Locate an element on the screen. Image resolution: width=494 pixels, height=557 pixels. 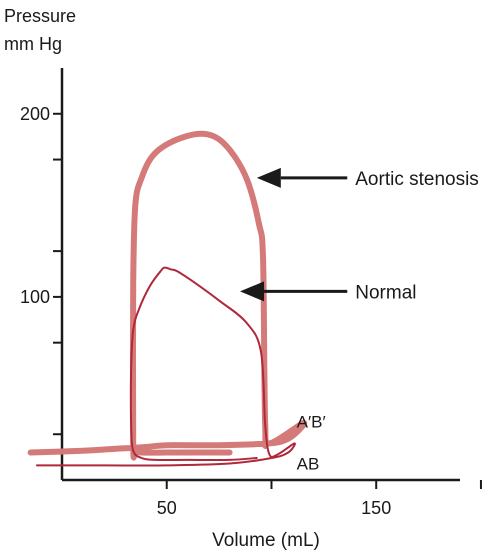
point-label: AB is located at coordinates (308, 464).